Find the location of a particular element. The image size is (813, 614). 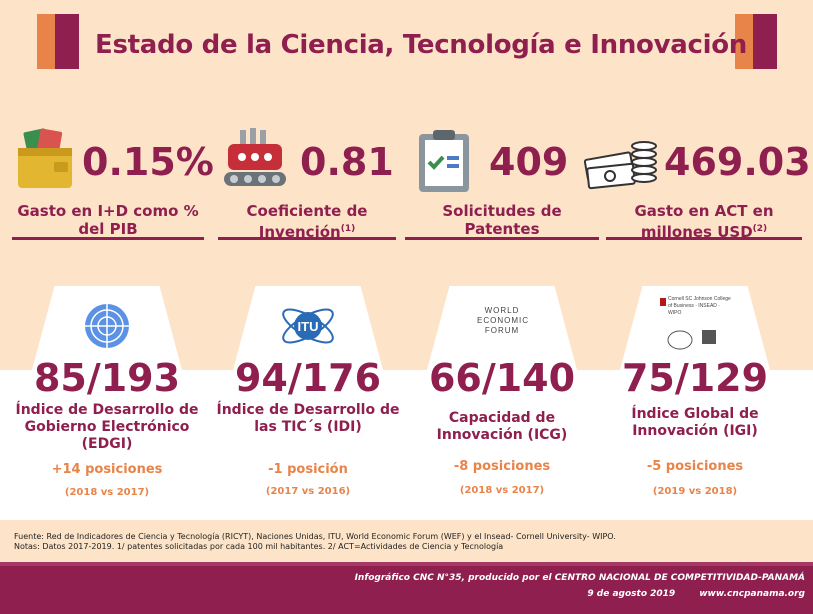

itu-logo-text: ITU is located at coordinates (308, 326).